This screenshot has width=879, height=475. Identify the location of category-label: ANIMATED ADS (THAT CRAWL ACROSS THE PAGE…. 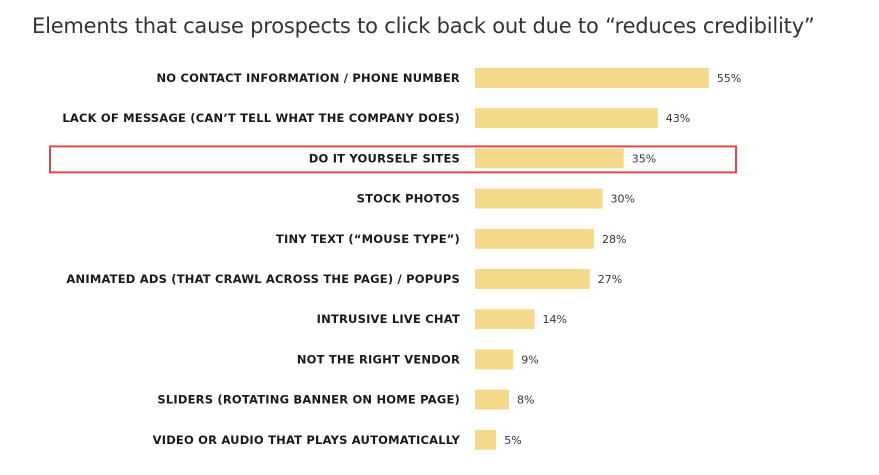
(263, 279).